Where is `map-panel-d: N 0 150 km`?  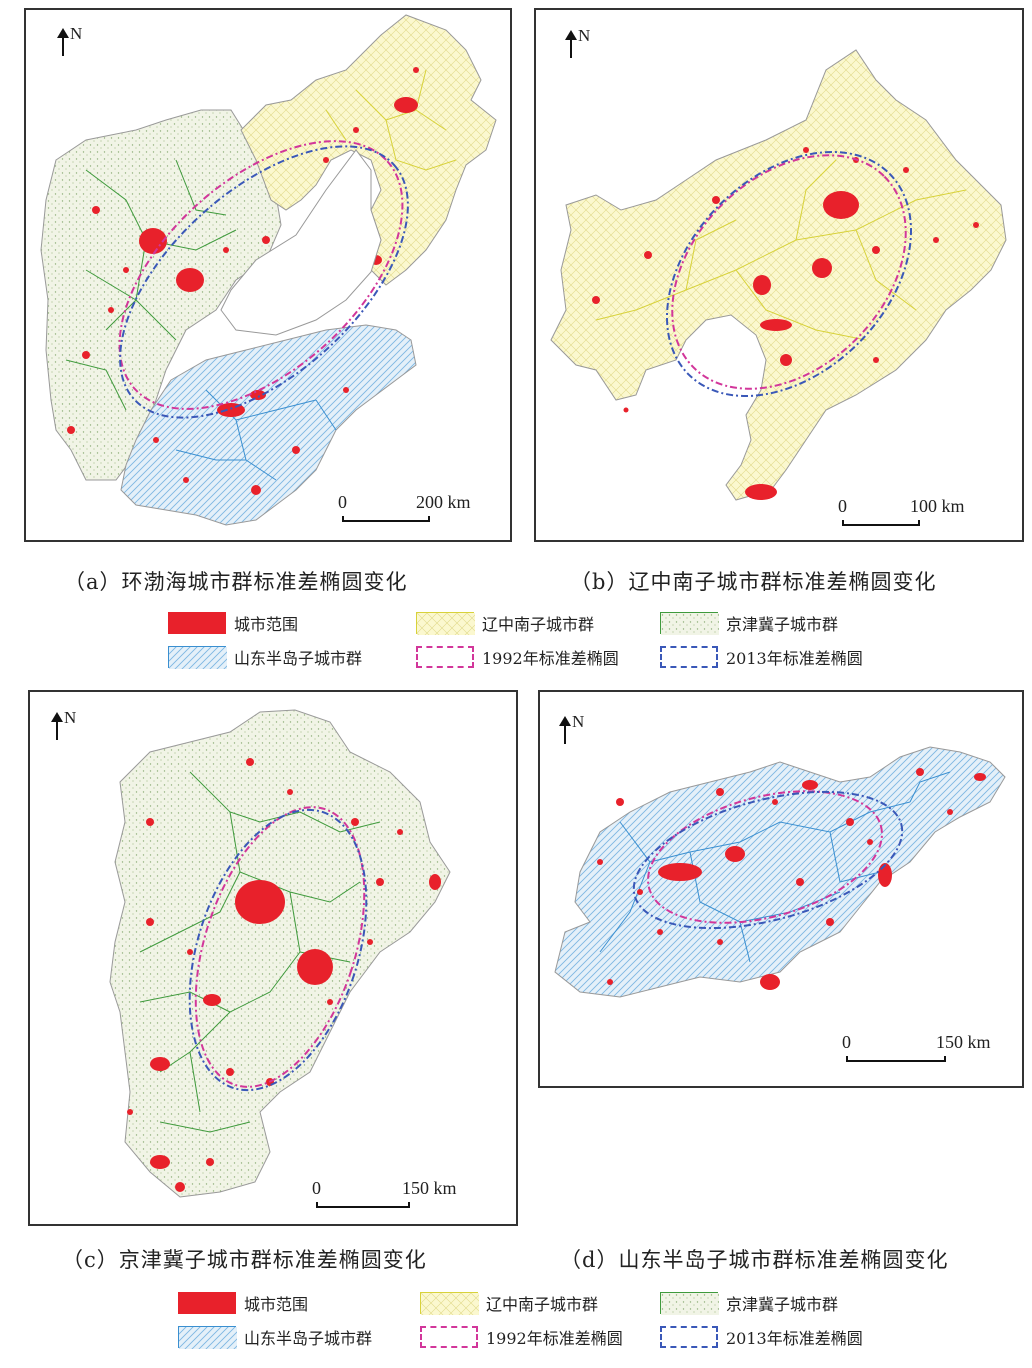
map-panel-d: N 0 150 km is located at coordinates (781, 889).